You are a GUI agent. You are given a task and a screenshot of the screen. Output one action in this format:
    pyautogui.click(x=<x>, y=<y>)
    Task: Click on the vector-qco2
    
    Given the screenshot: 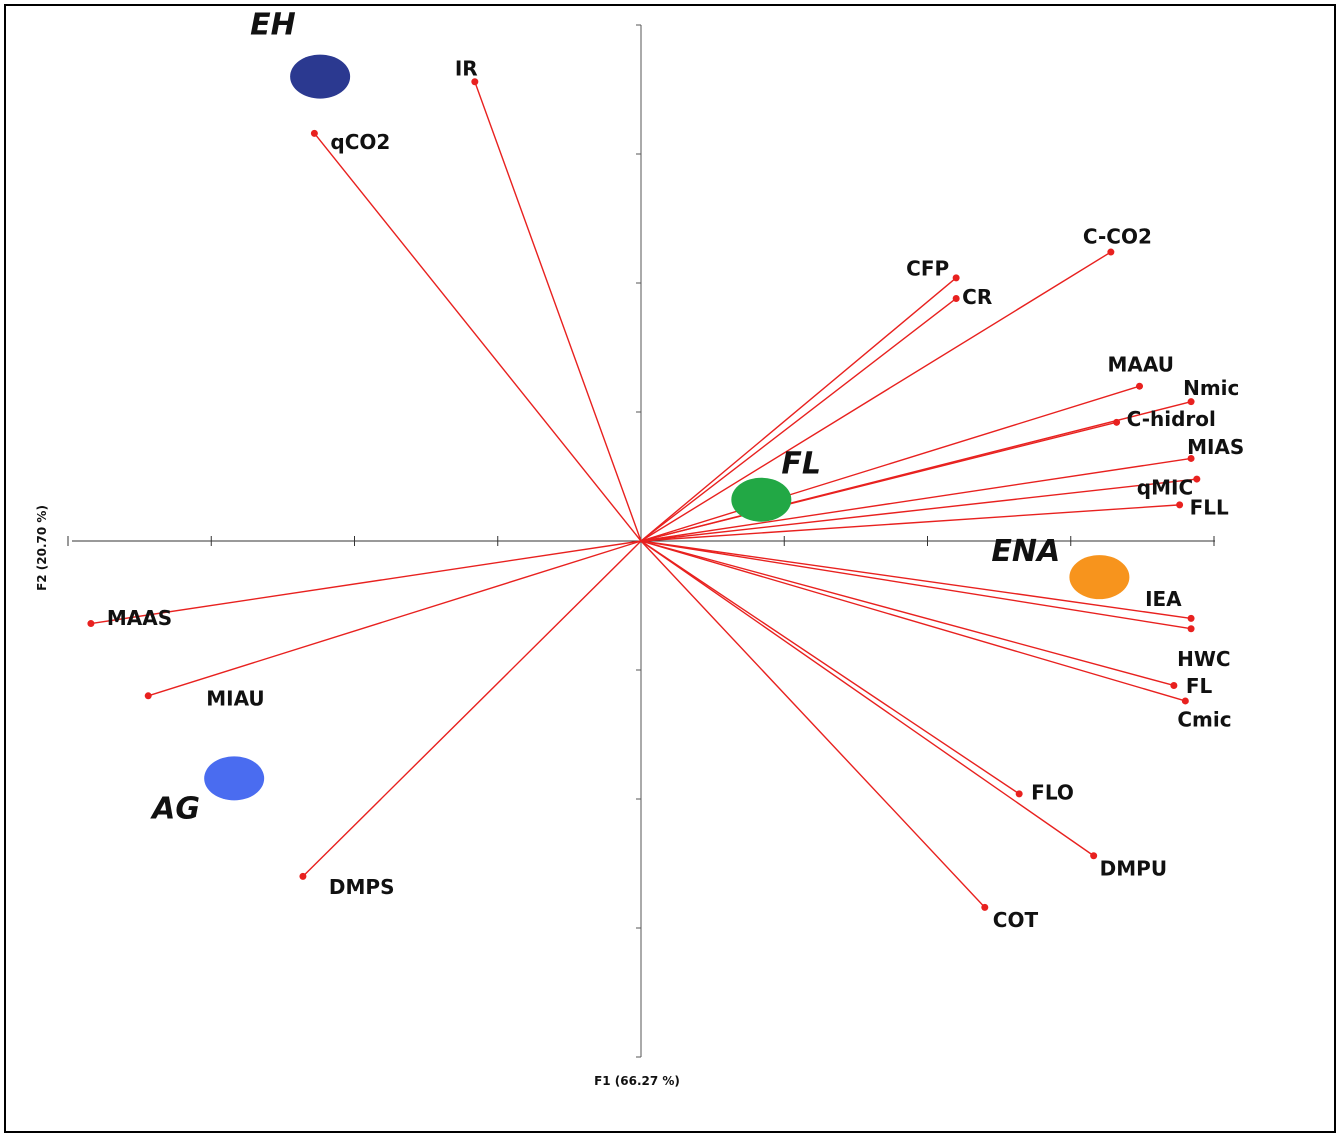 What is the action you would take?
    pyautogui.click(x=477, y=337)
    